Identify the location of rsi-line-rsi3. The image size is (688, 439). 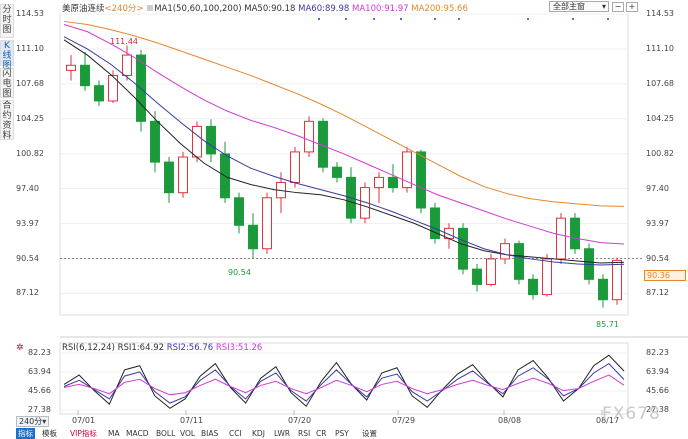
(344, 385).